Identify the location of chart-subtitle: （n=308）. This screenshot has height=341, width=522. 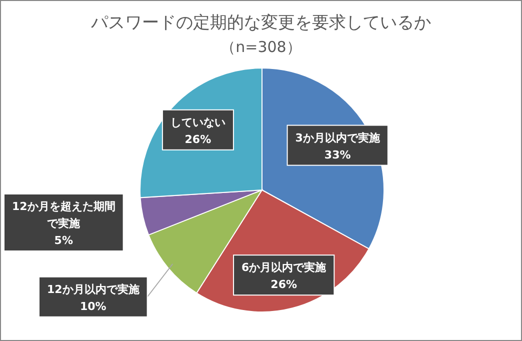
(261, 47).